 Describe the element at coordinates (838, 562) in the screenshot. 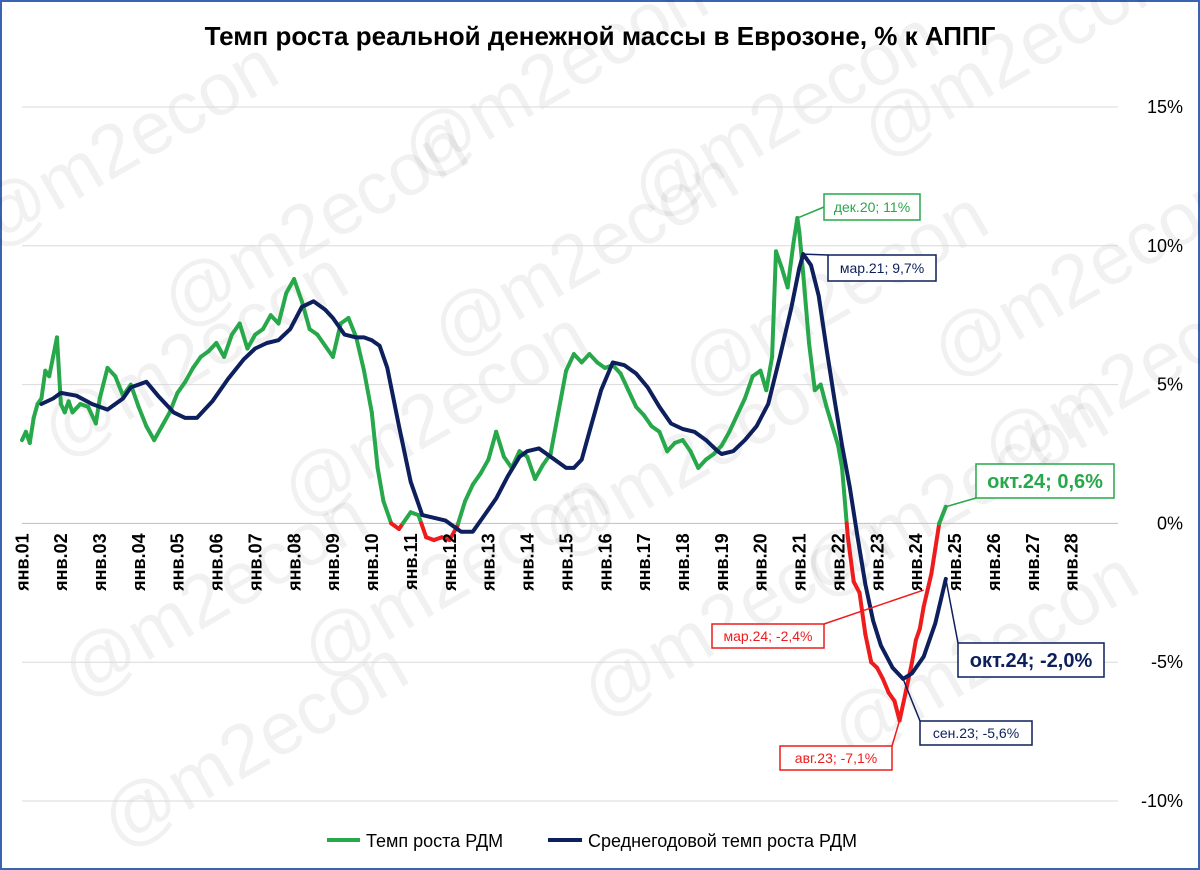

I see `x-tick-label: янв.22` at that location.